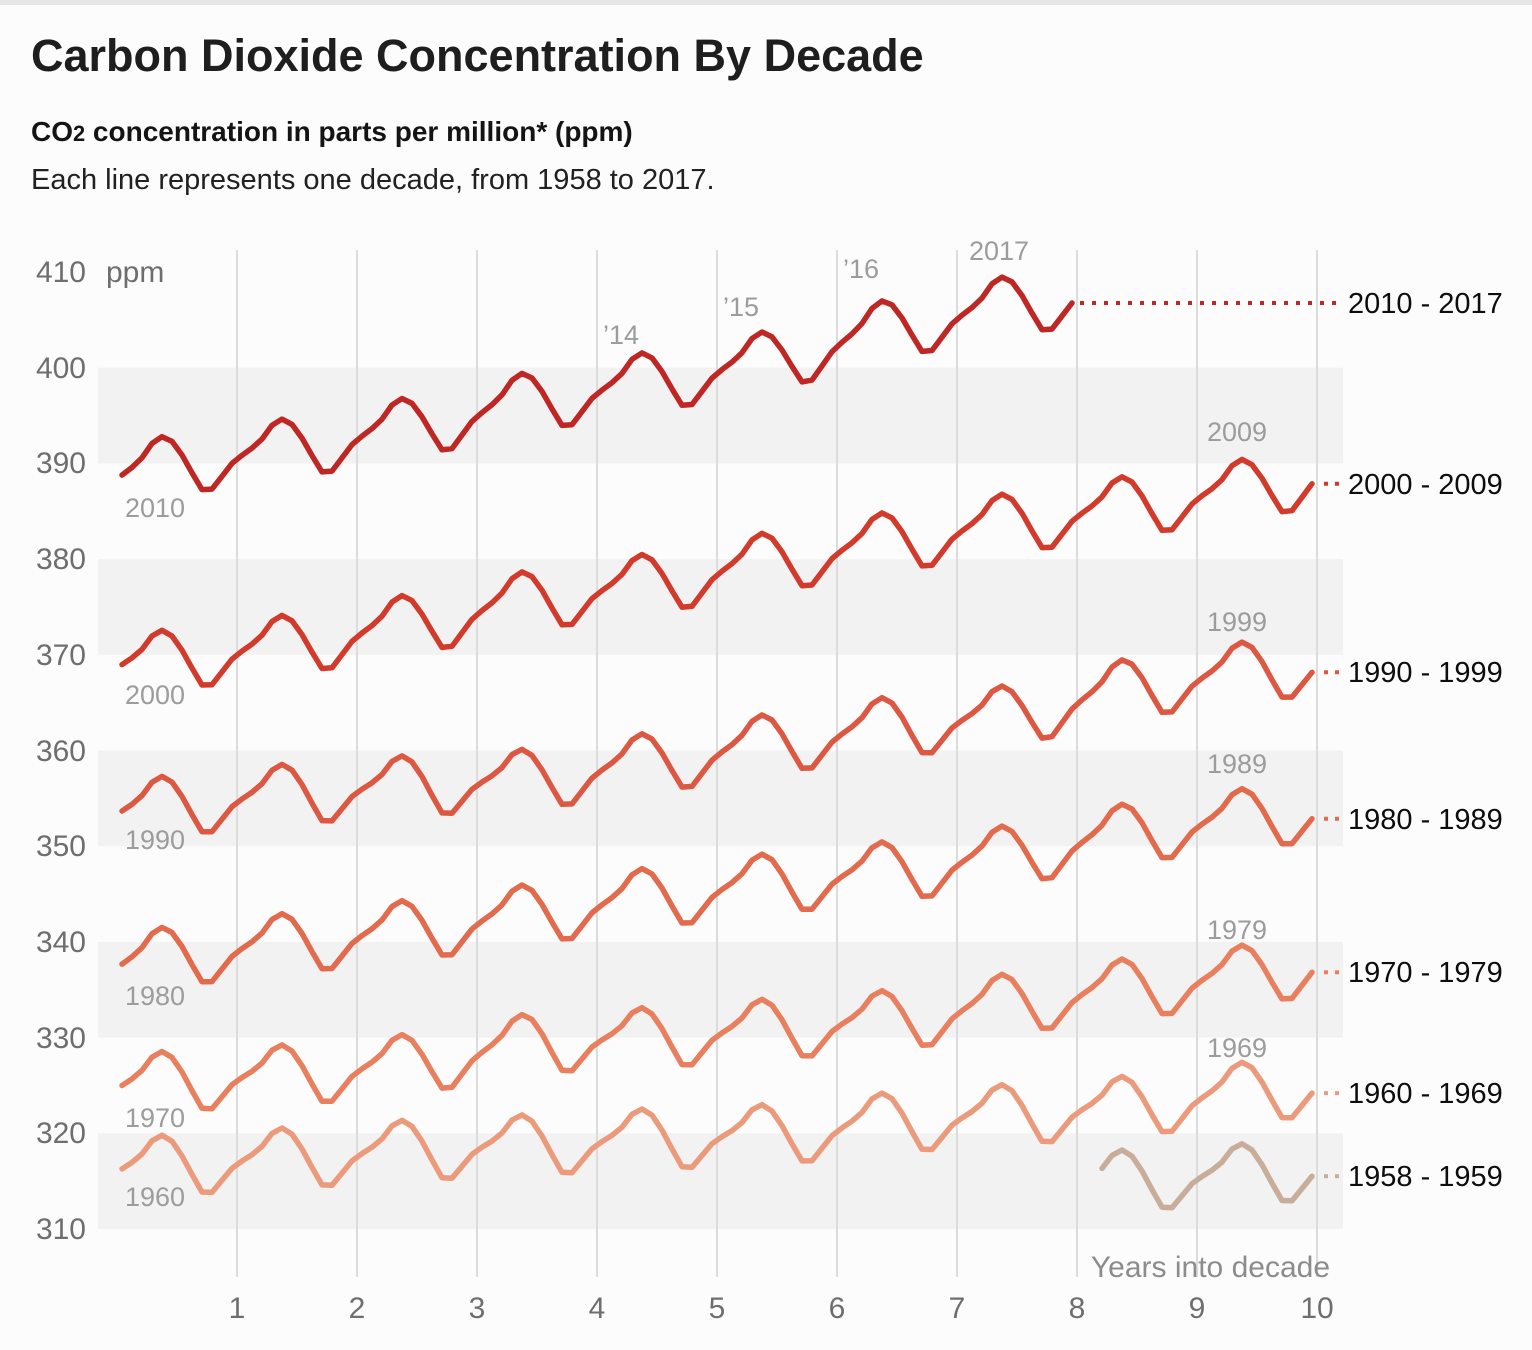 This screenshot has height=1350, width=1532. Describe the element at coordinates (1207, 1176) in the screenshot. I see `series-line-1958-1959` at that location.